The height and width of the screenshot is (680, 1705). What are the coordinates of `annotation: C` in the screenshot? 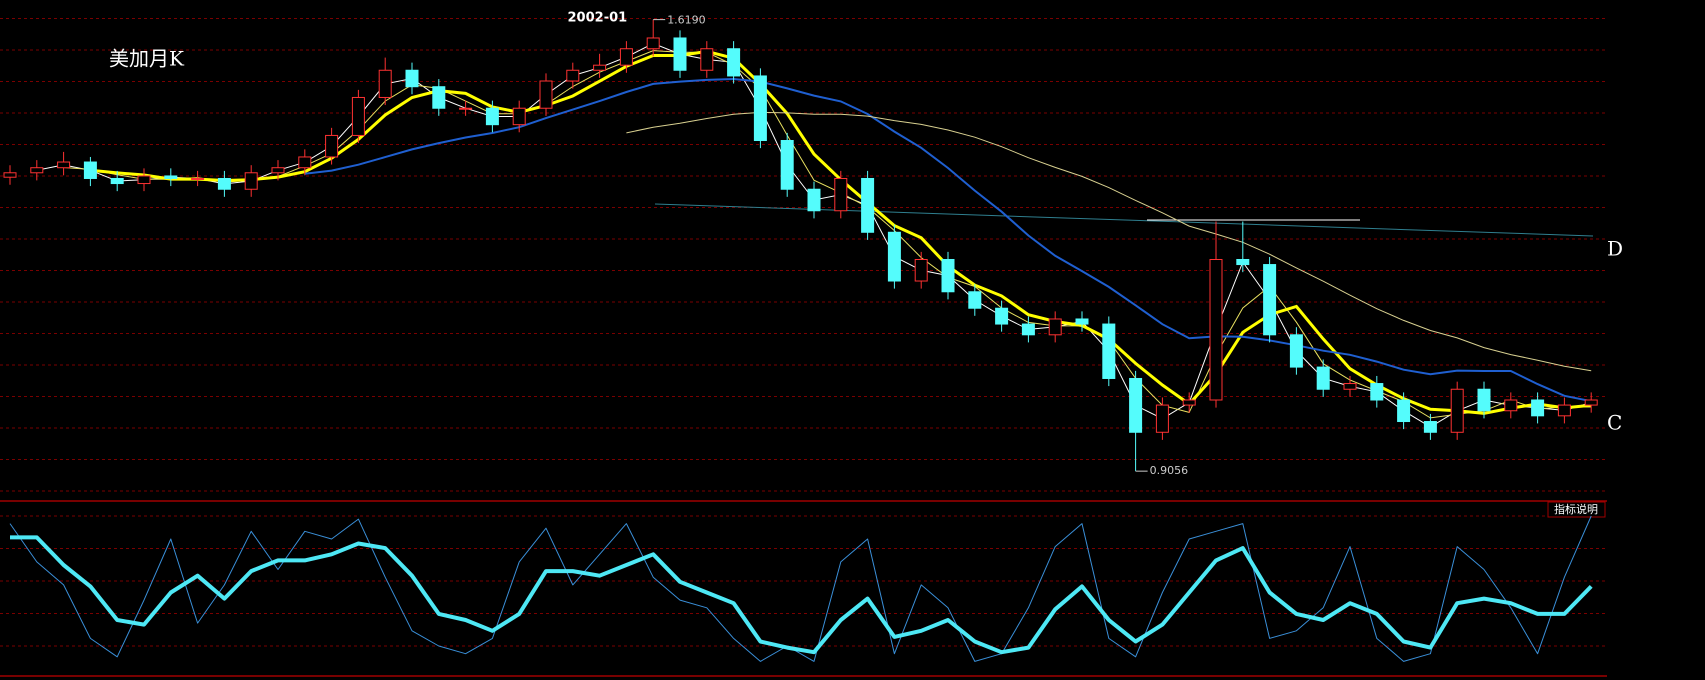 It's located at (1614, 423).